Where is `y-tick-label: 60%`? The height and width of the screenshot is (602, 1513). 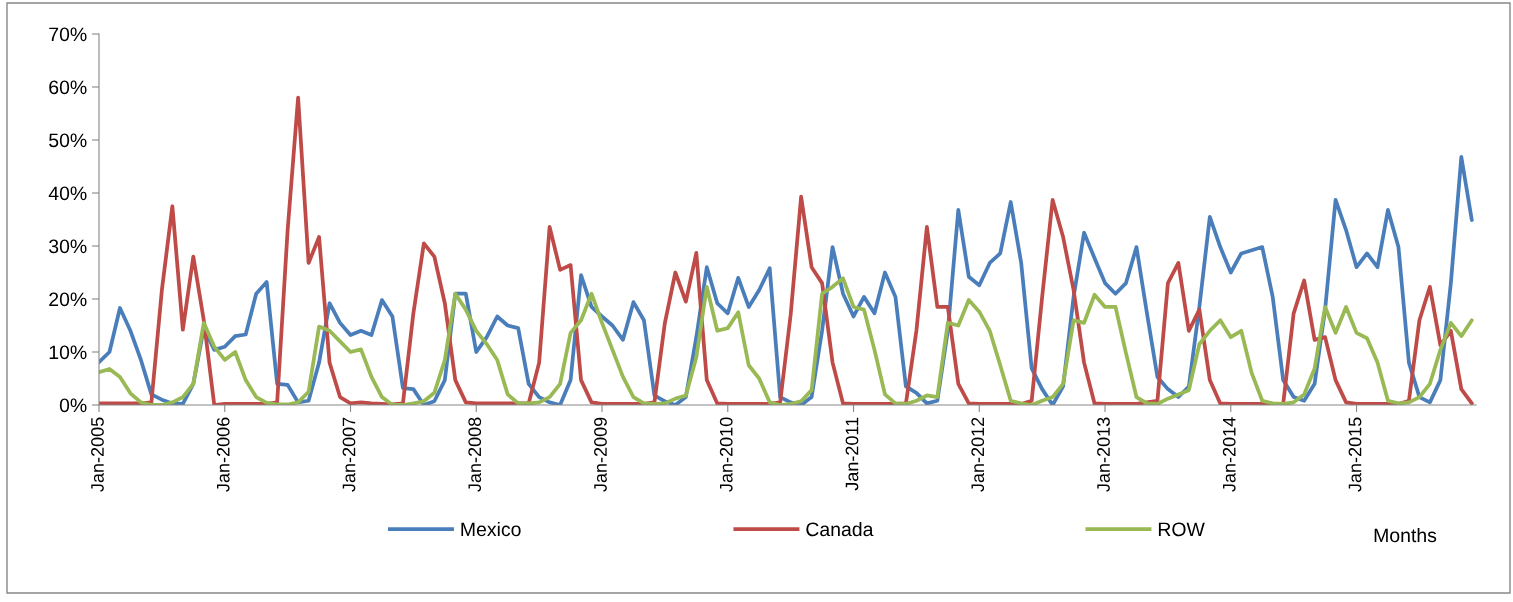
y-tick-label: 60% is located at coordinates (68, 87).